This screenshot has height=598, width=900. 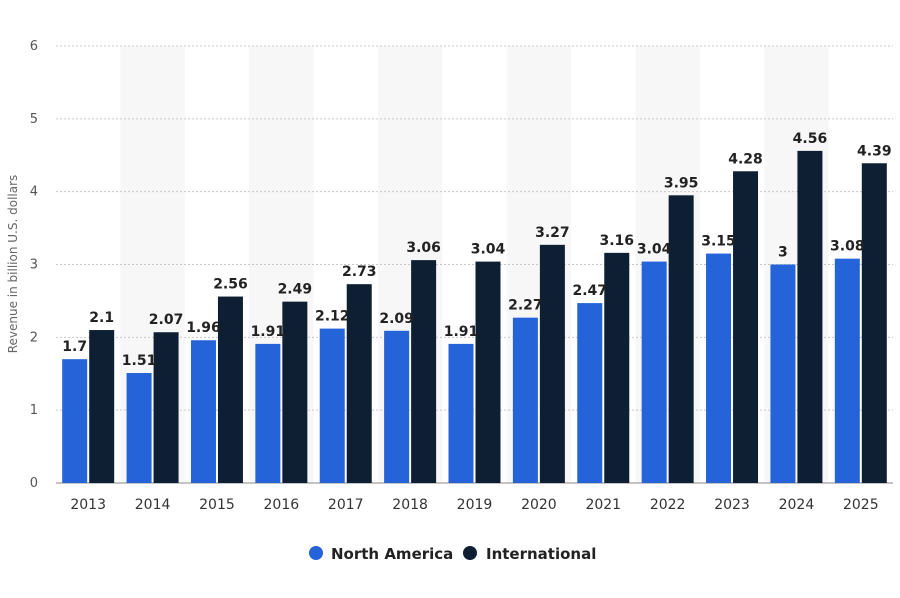 What do you see at coordinates (166, 320) in the screenshot?
I see `data-label: 2.07` at bounding box center [166, 320].